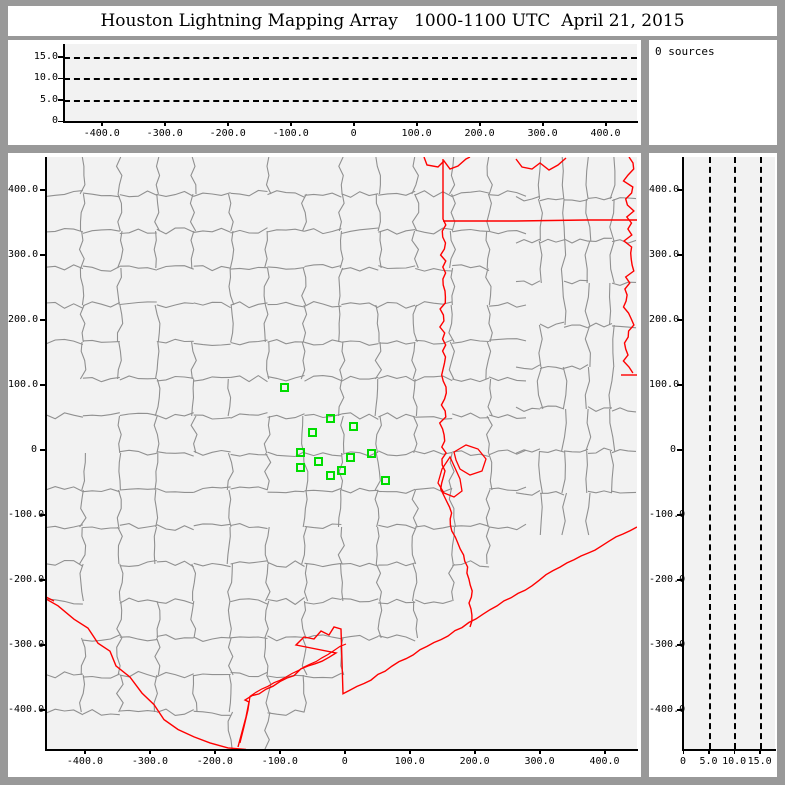 The width and height of the screenshot is (785, 785). Describe the element at coordinates (759, 761) in the screenshot. I see `x-tick-label: 15.0` at that location.